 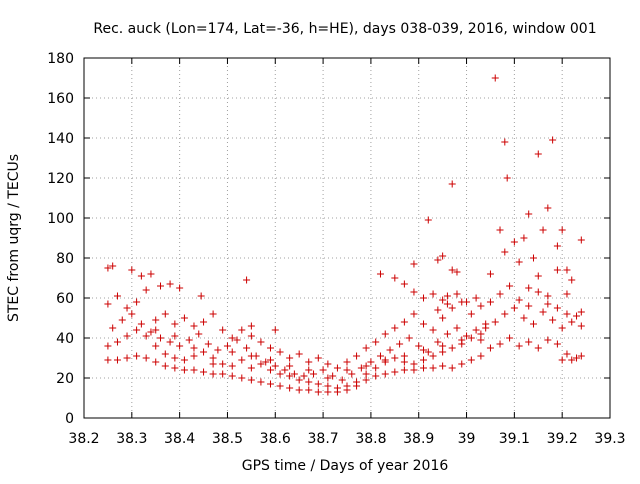 What do you see at coordinates (467, 439) in the screenshot?
I see `x-tick-label: 39` at bounding box center [467, 439].